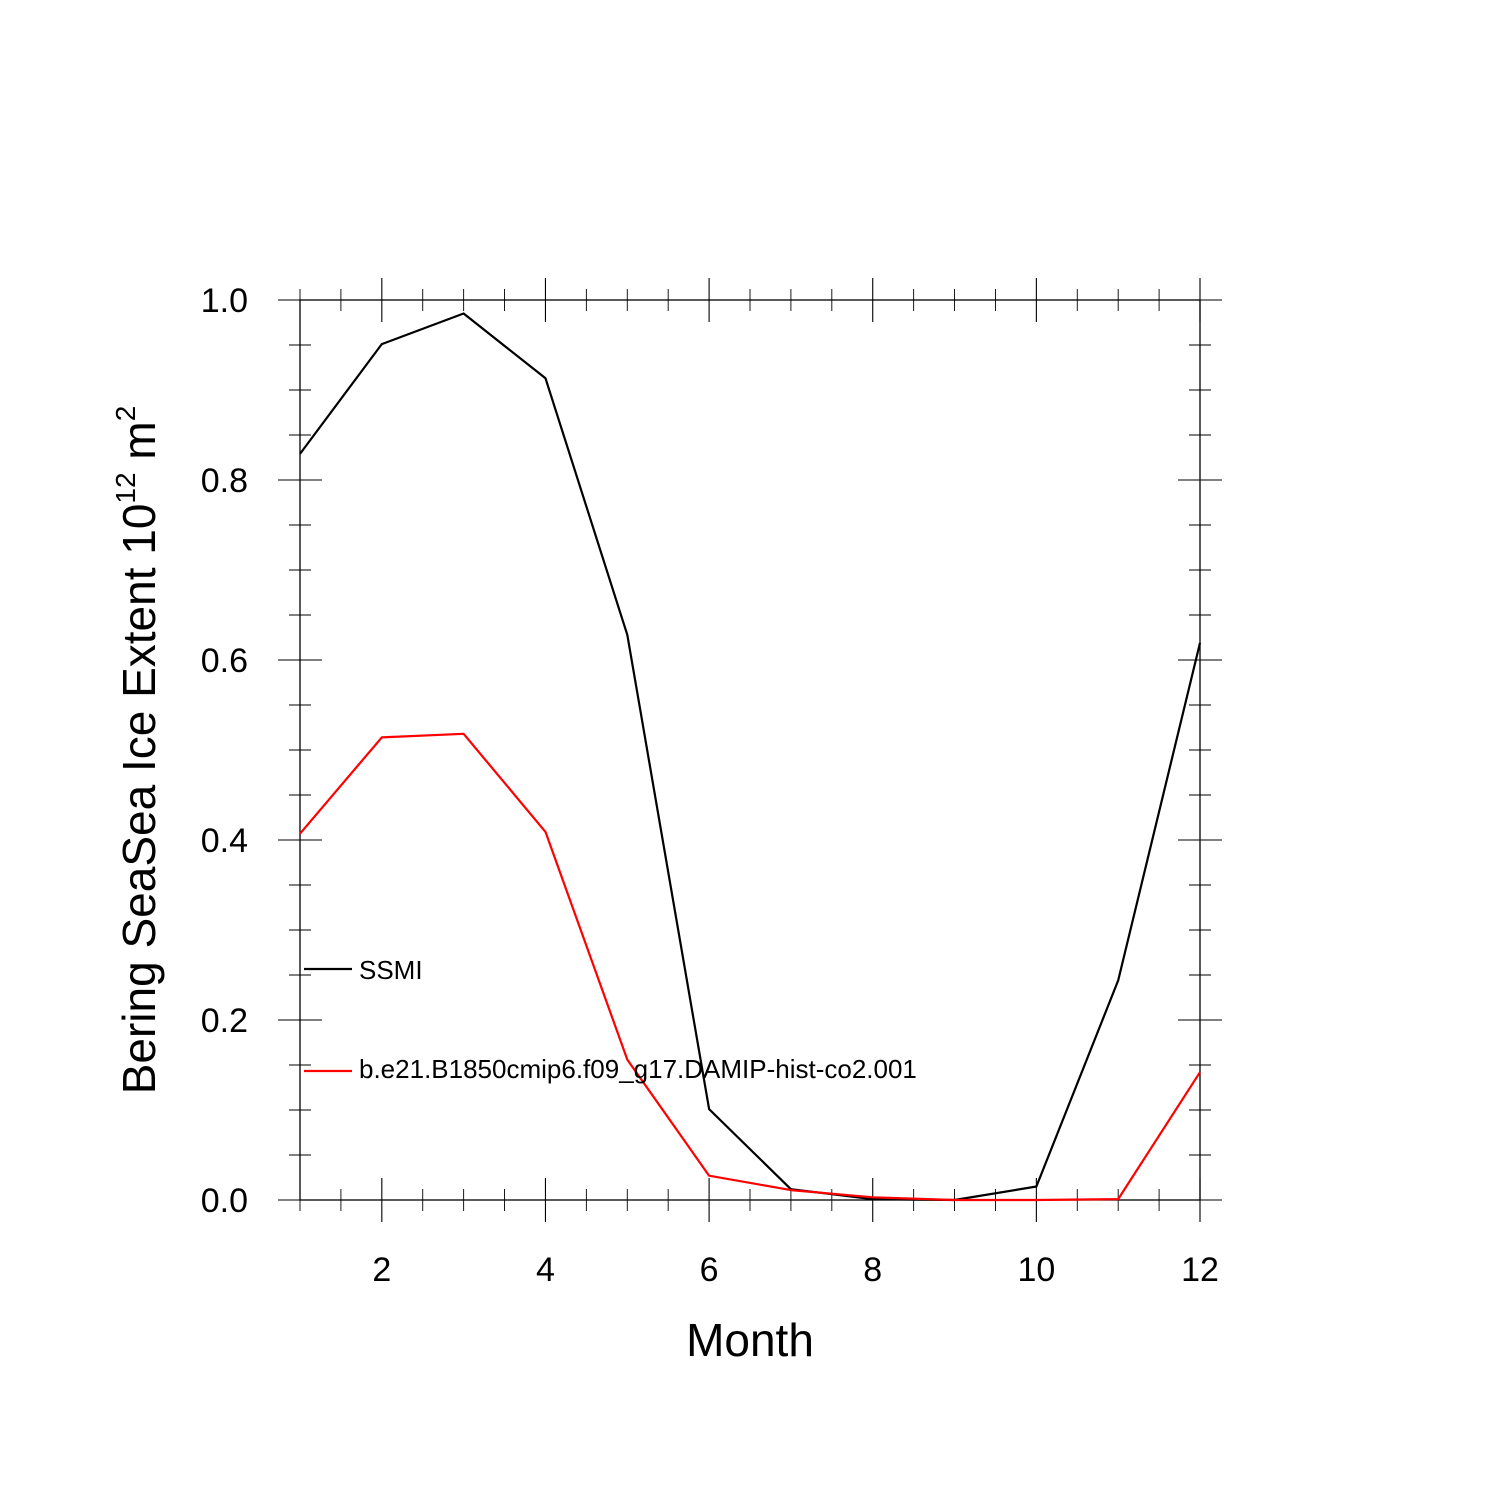 This screenshot has width=1500, height=1500. Describe the element at coordinates (139, 446) in the screenshot. I see `y-axis-title-unit: m` at that location.